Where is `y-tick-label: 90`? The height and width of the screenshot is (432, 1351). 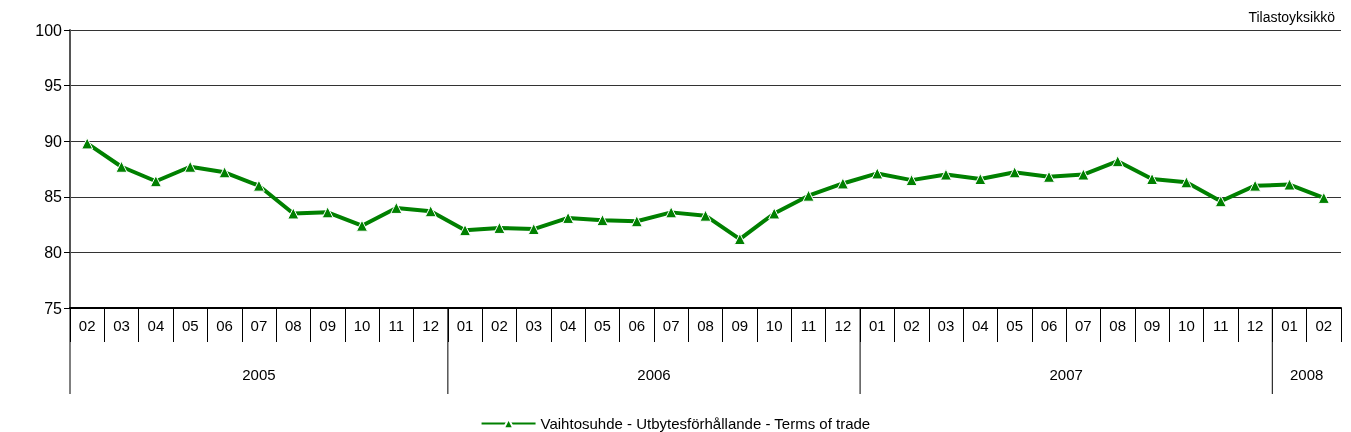
y-tick-label: 90 is located at coordinates (53, 141).